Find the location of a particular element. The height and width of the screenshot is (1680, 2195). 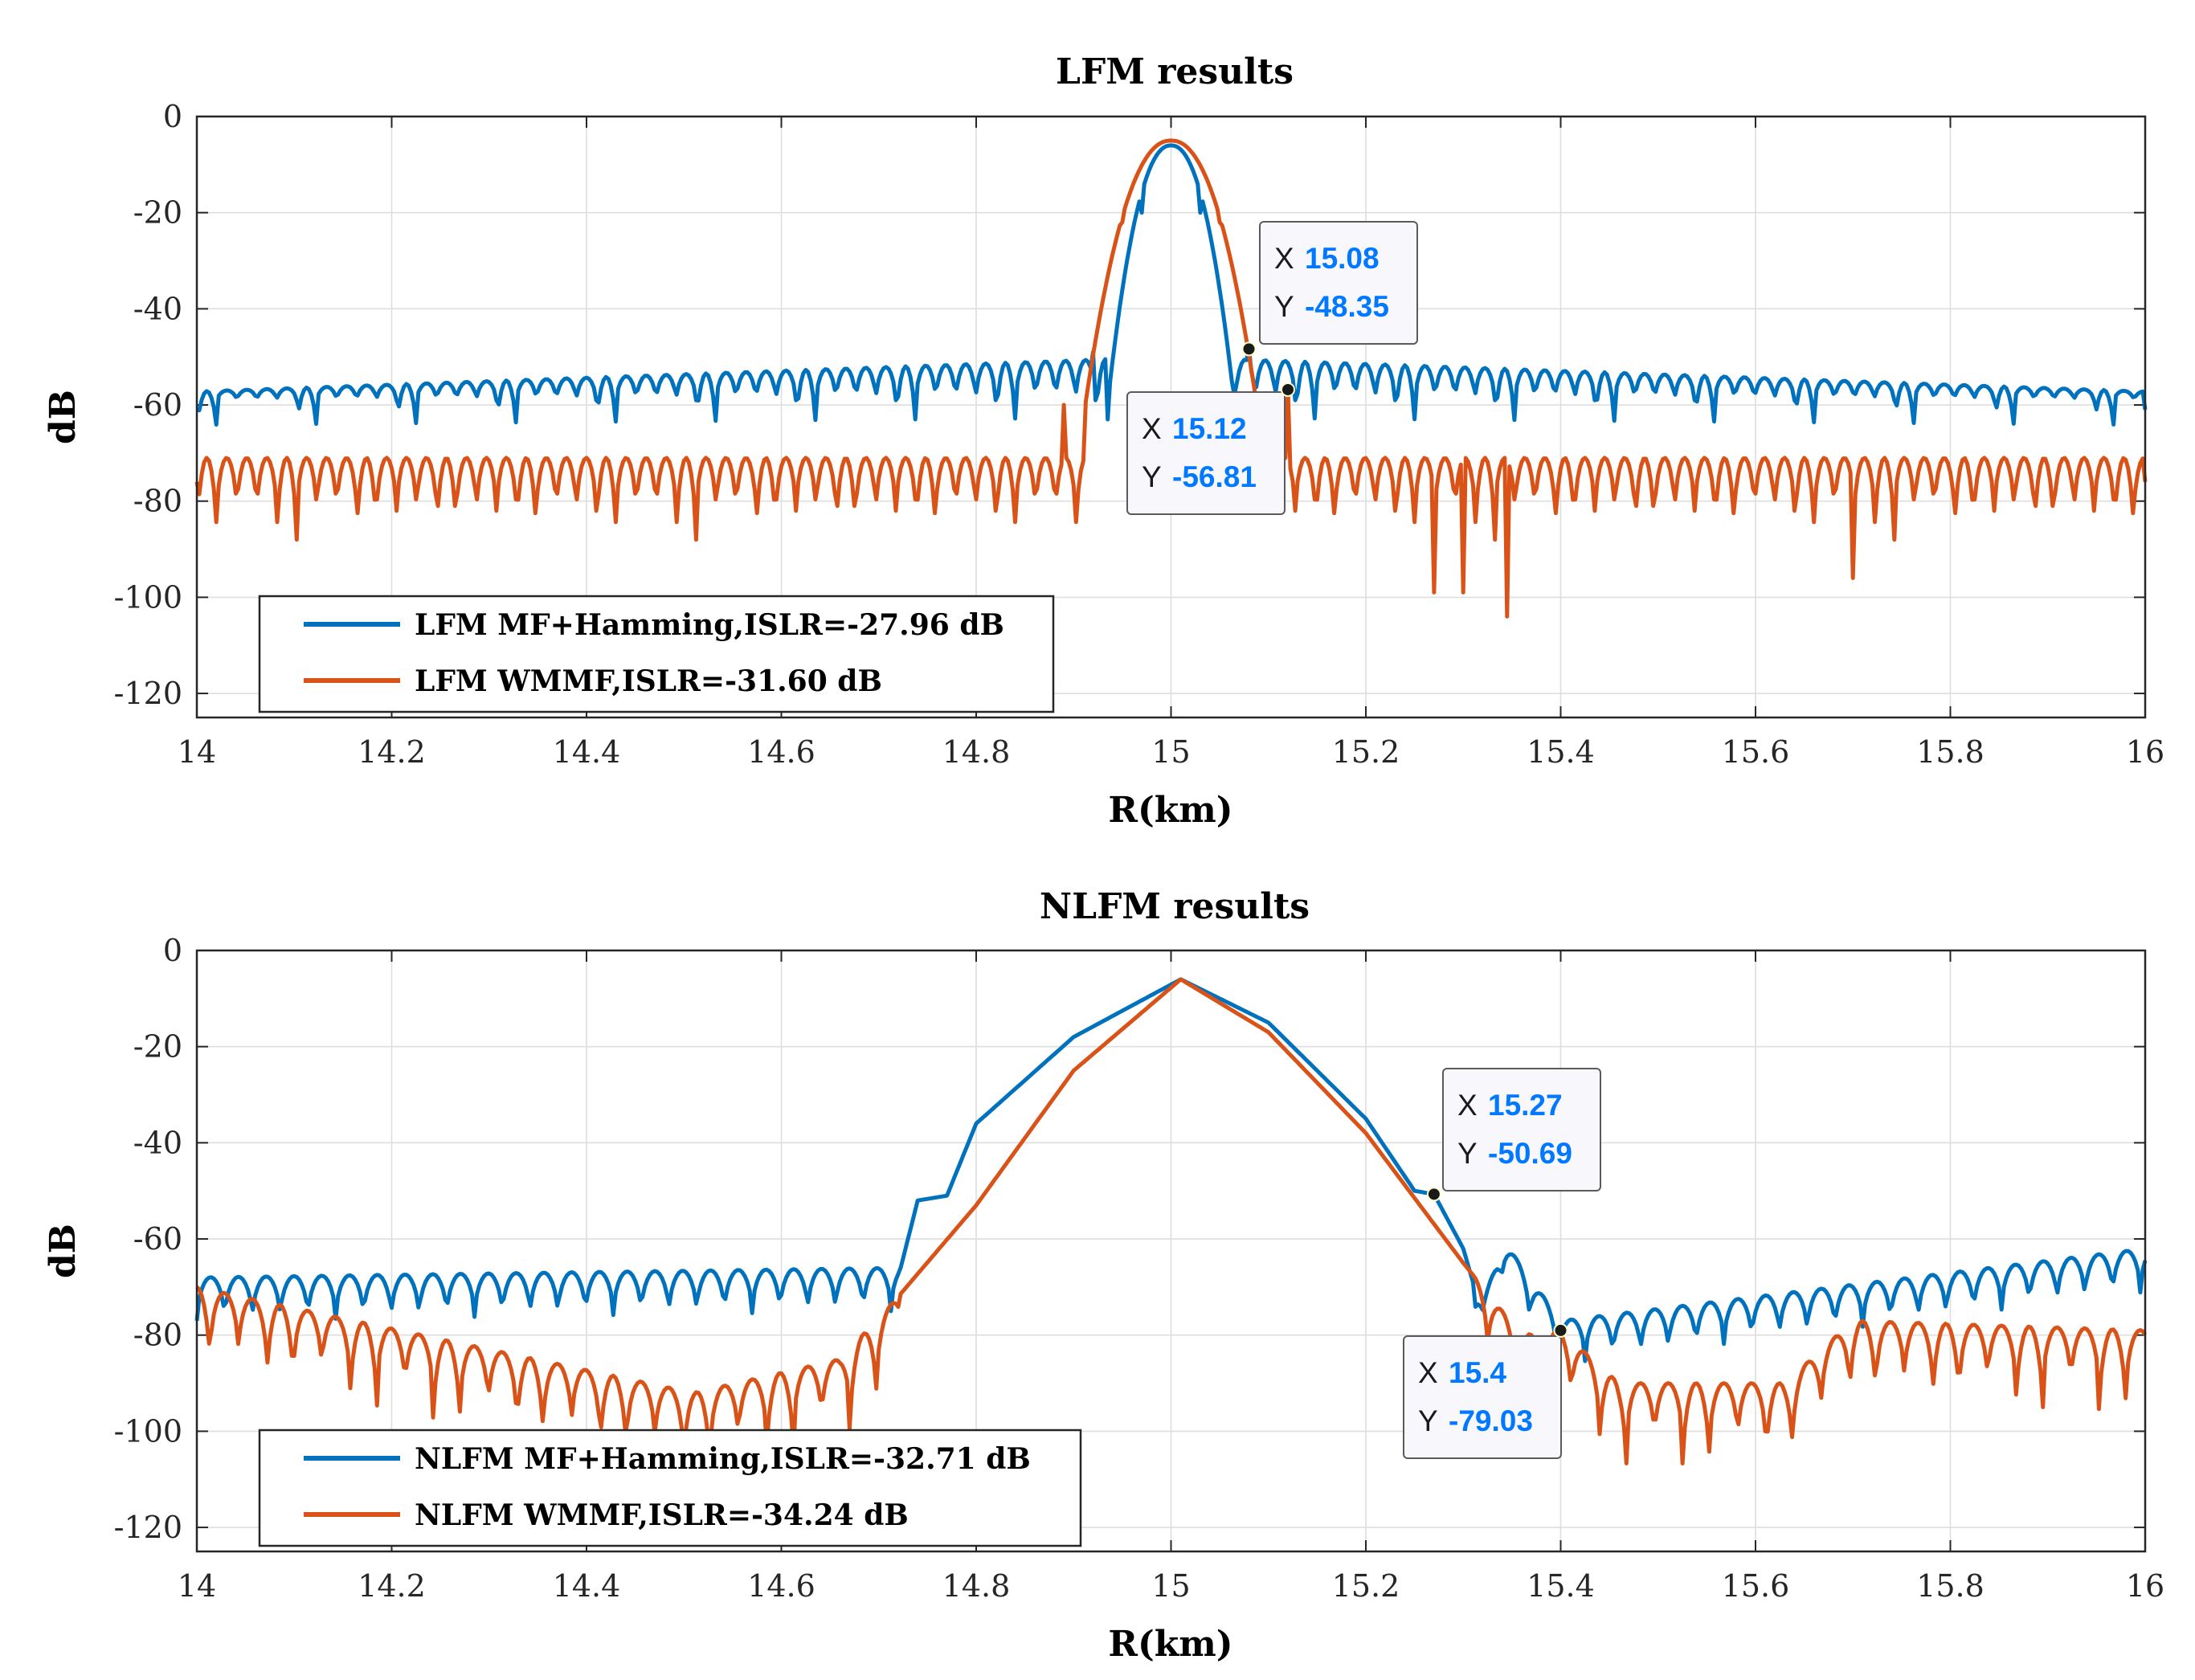

datatip-x-value: 15.12 is located at coordinates (1209, 428).